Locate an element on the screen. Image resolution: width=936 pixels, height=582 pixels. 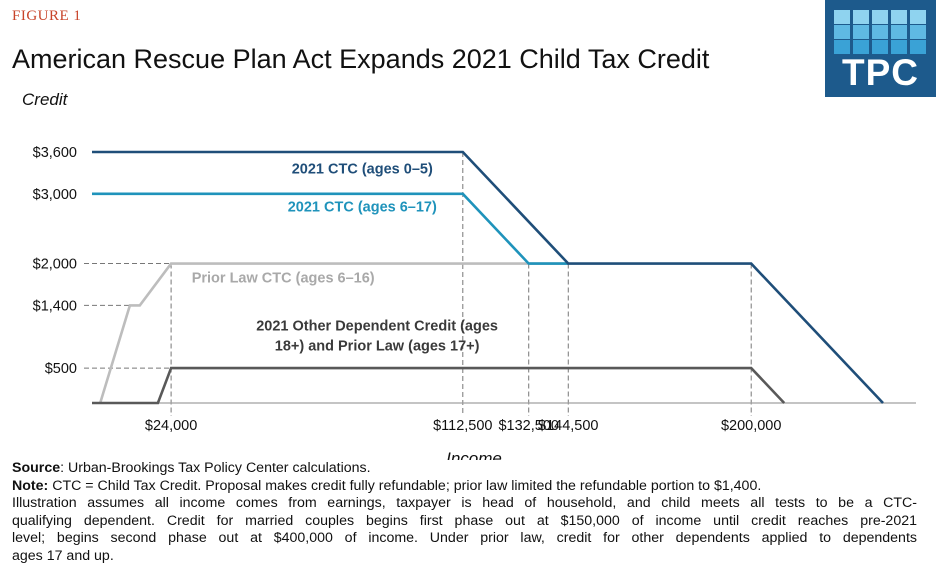
x-tick-label: $144,500 is located at coordinates (568, 426).